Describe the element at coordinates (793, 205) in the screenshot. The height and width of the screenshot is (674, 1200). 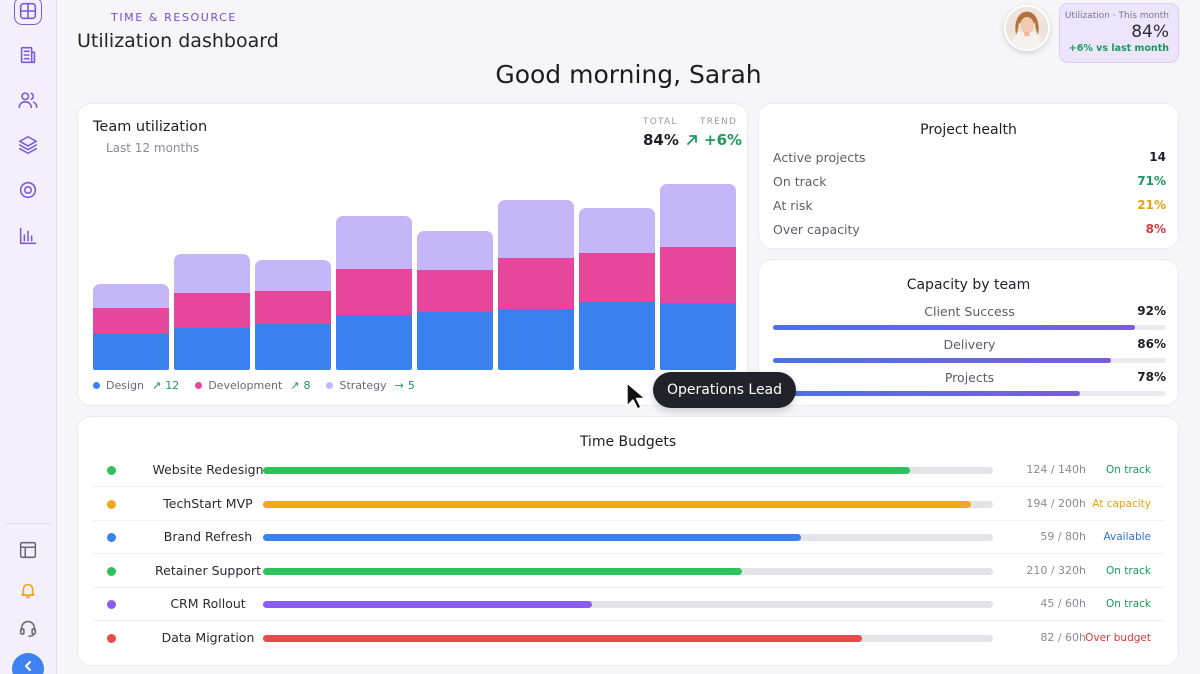
I see `health-row-label: At risk` at that location.